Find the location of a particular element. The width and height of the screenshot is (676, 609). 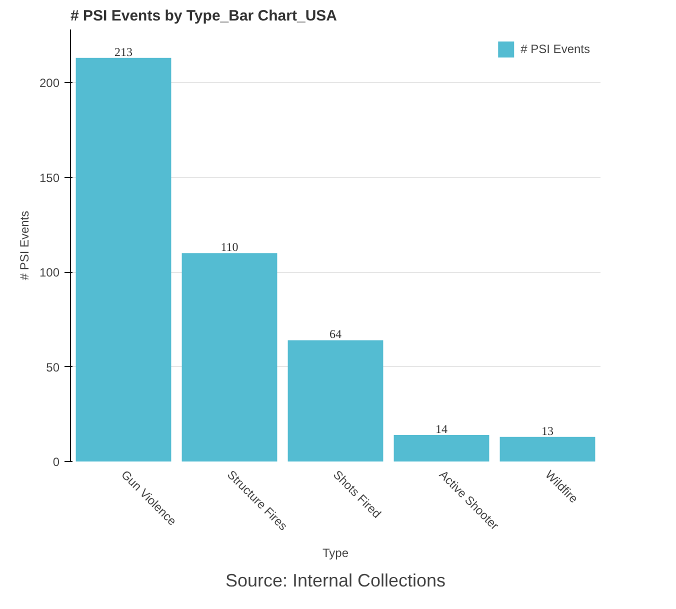

data-label: 13 is located at coordinates (548, 431).